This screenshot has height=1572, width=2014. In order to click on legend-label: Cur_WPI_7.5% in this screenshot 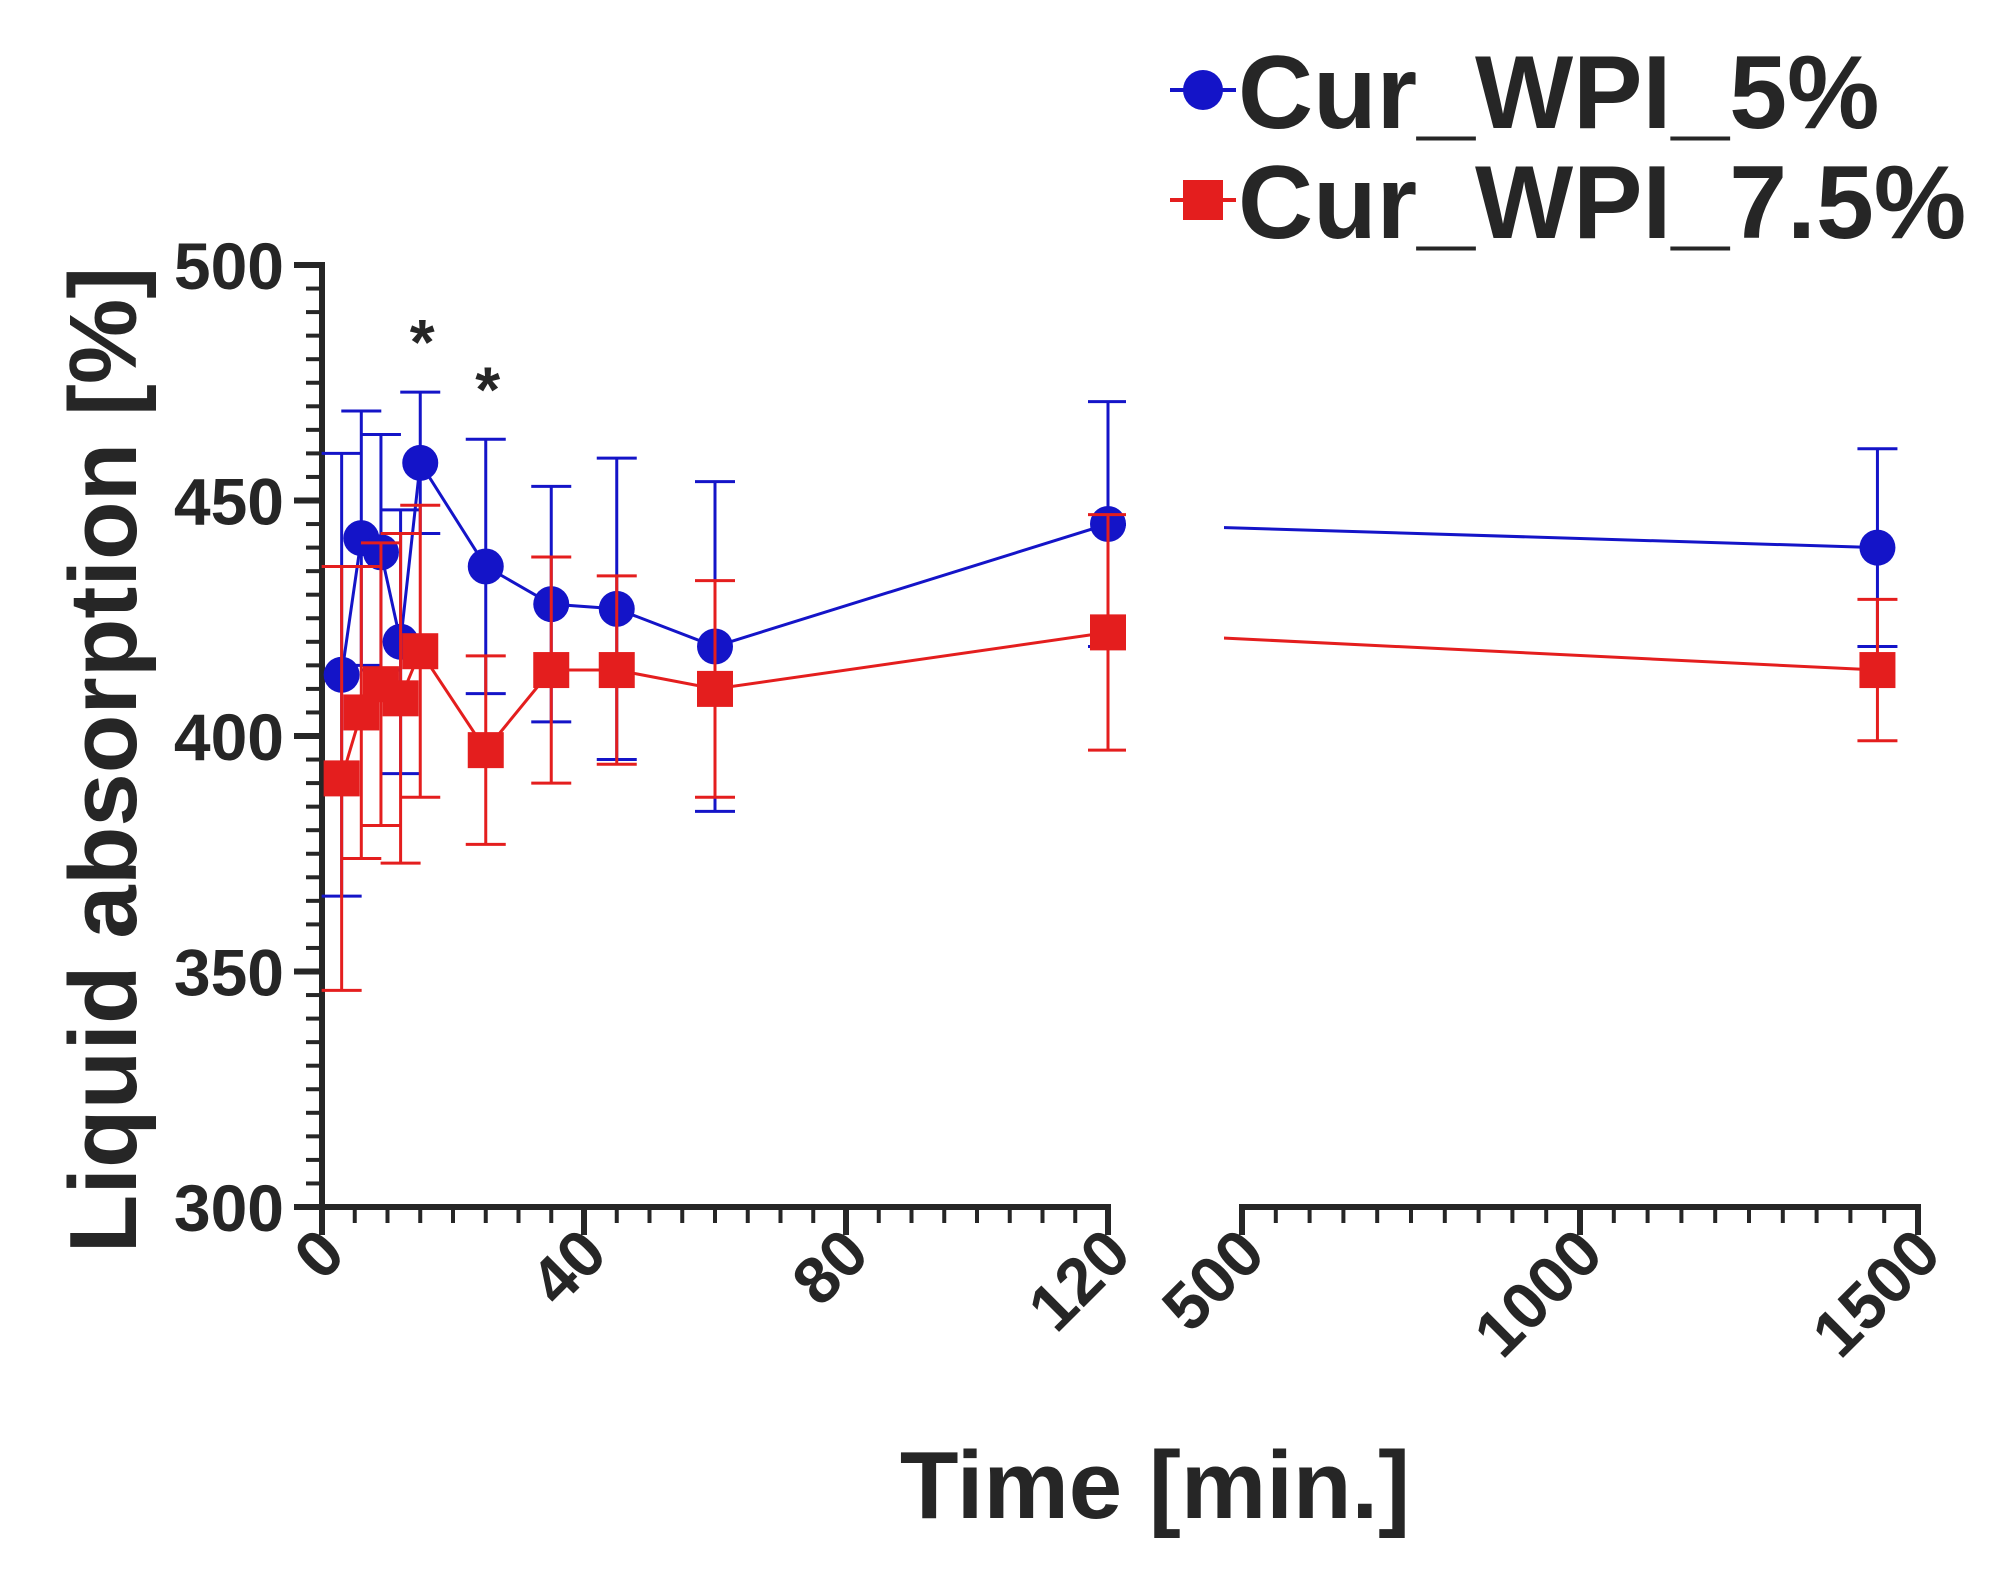, I will do `click(1602, 203)`.